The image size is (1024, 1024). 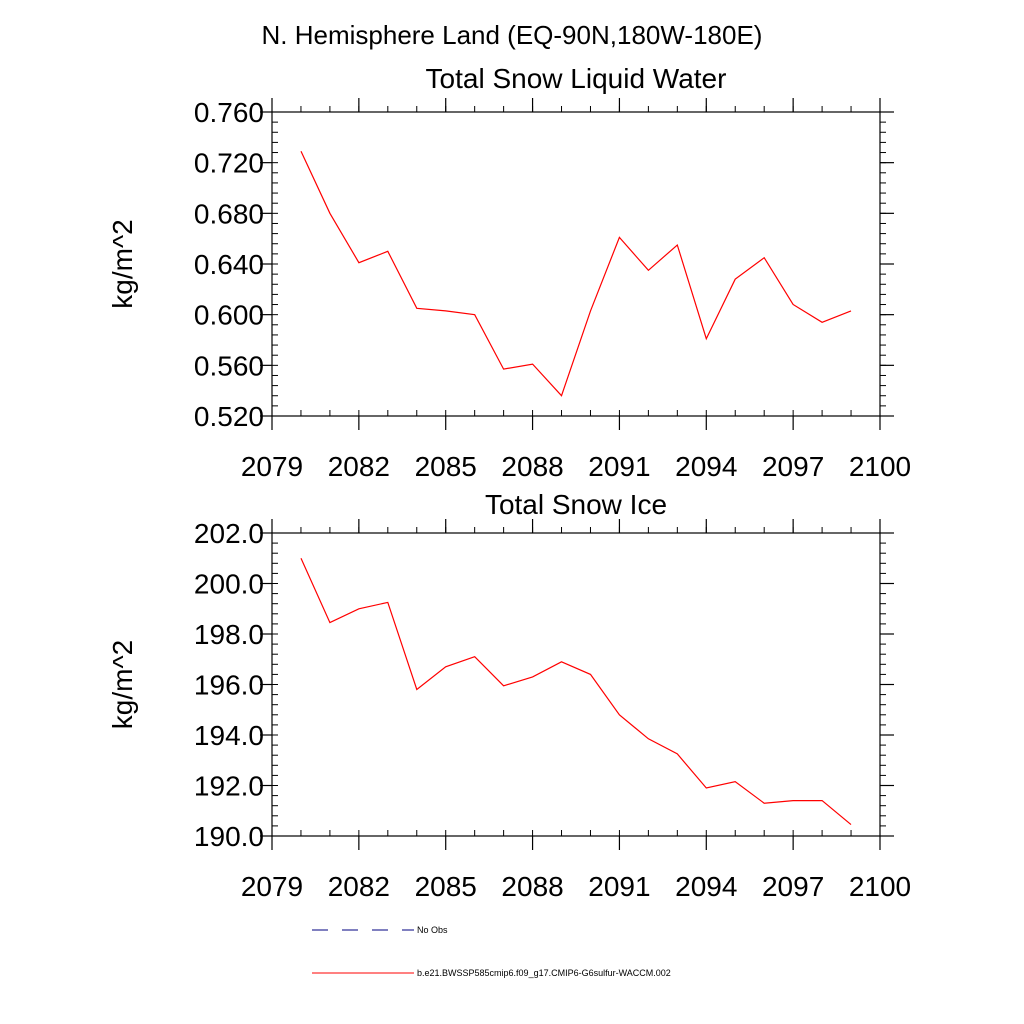 What do you see at coordinates (229, 584) in the screenshot?
I see `y-tick-label: 200.0` at bounding box center [229, 584].